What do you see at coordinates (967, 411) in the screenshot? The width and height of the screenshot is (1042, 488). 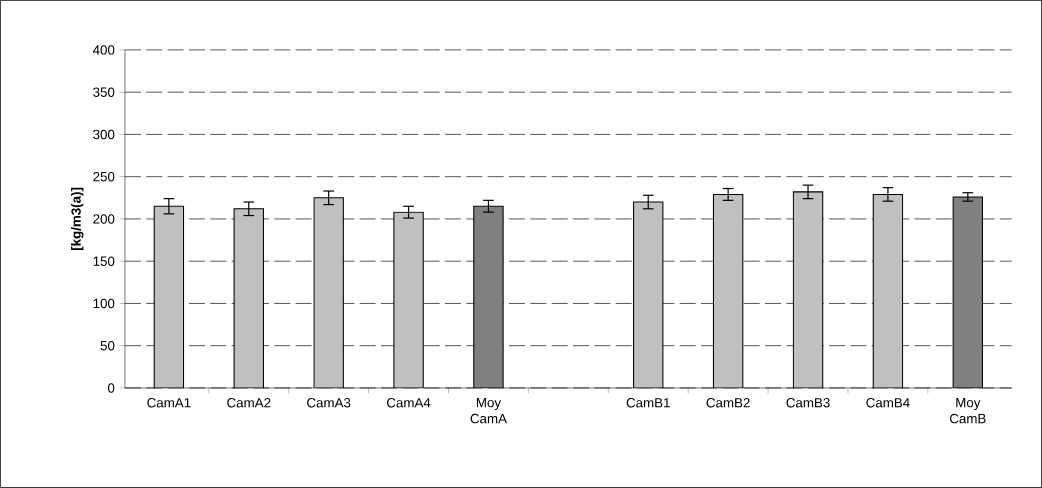 I see `x-tick-label: Moy CamB` at bounding box center [967, 411].